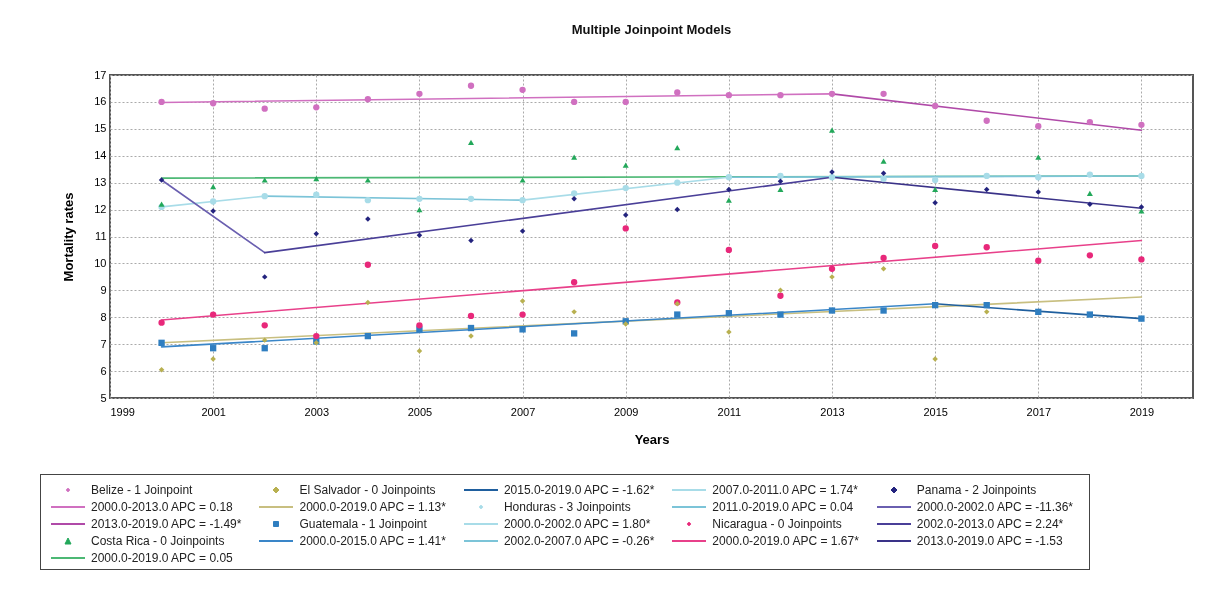 The image size is (1218, 602). I want to click on legend-label: 2000.0-2015.0 APC = 1.41*, so click(372, 540).